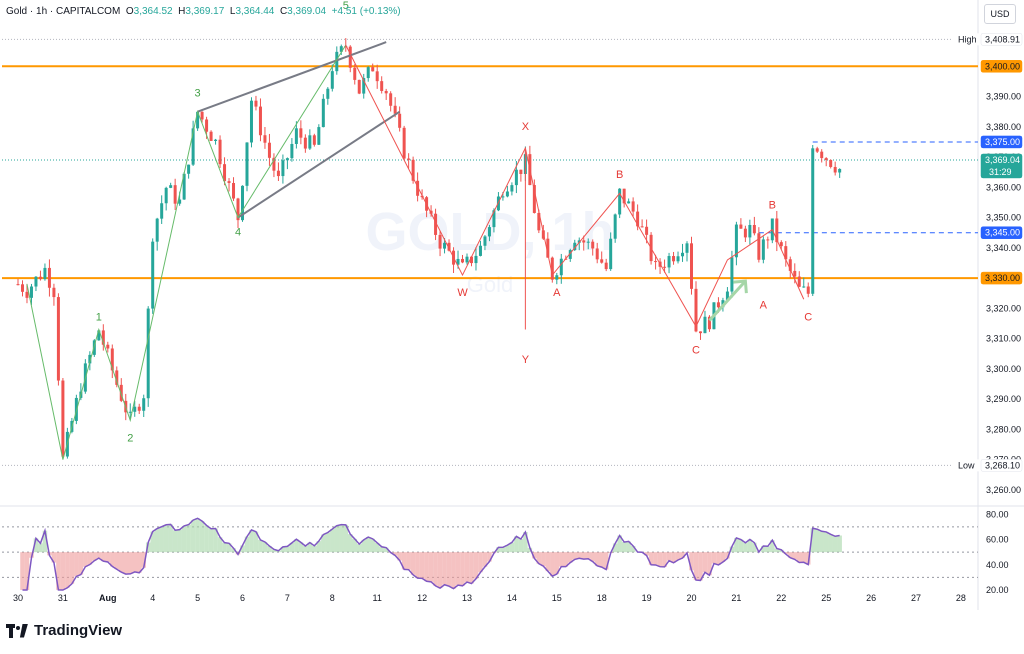  What do you see at coordinates (740, 286) in the screenshot?
I see `projection-arrowhead` at bounding box center [740, 286].